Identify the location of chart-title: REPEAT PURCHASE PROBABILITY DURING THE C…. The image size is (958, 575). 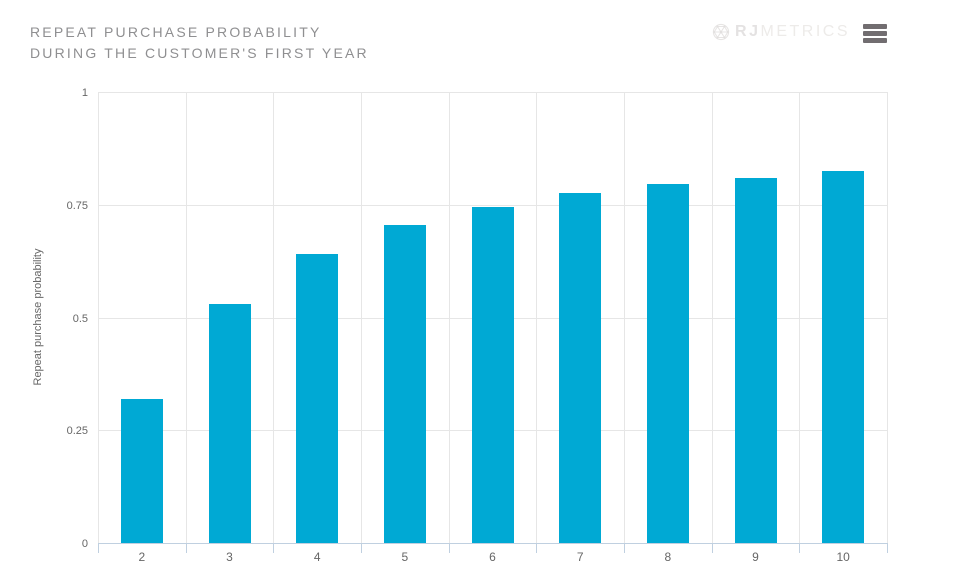
(199, 43).